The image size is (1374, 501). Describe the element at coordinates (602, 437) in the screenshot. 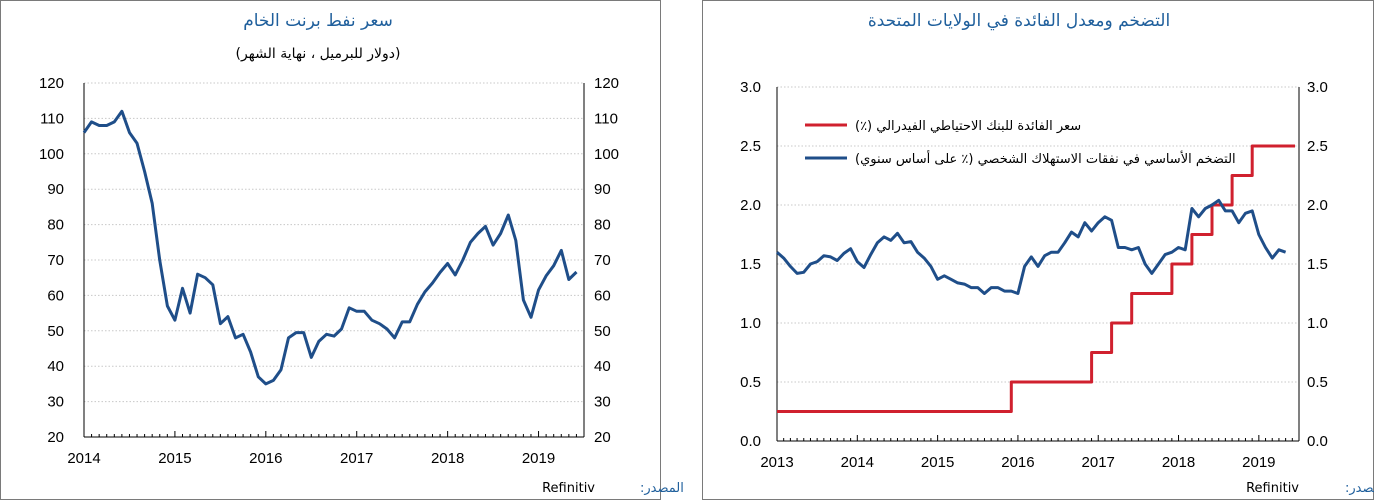

I see `y-tick-label-right: 20` at that location.